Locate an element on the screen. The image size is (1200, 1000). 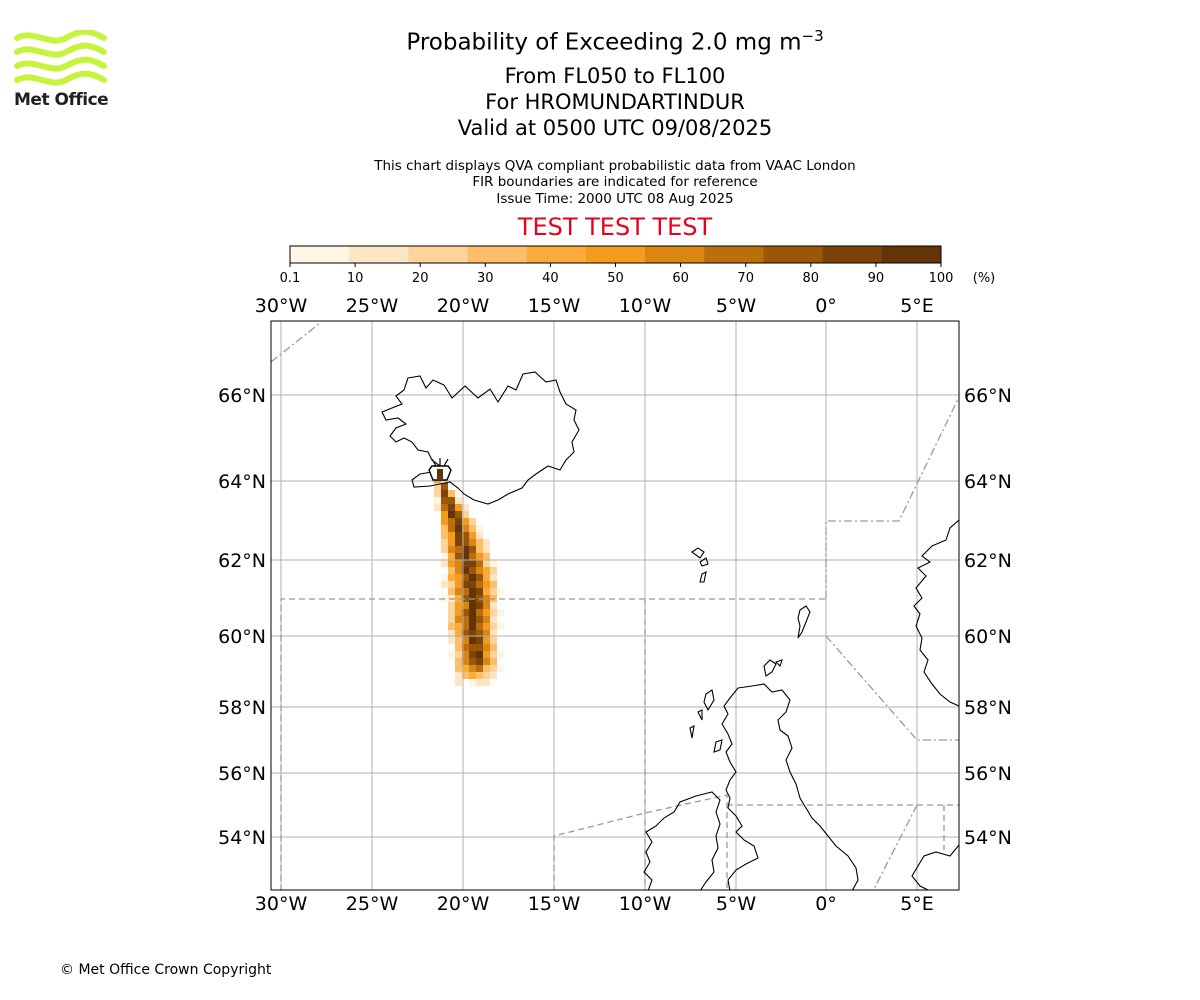
norway-coastline is located at coordinates (936, 613).